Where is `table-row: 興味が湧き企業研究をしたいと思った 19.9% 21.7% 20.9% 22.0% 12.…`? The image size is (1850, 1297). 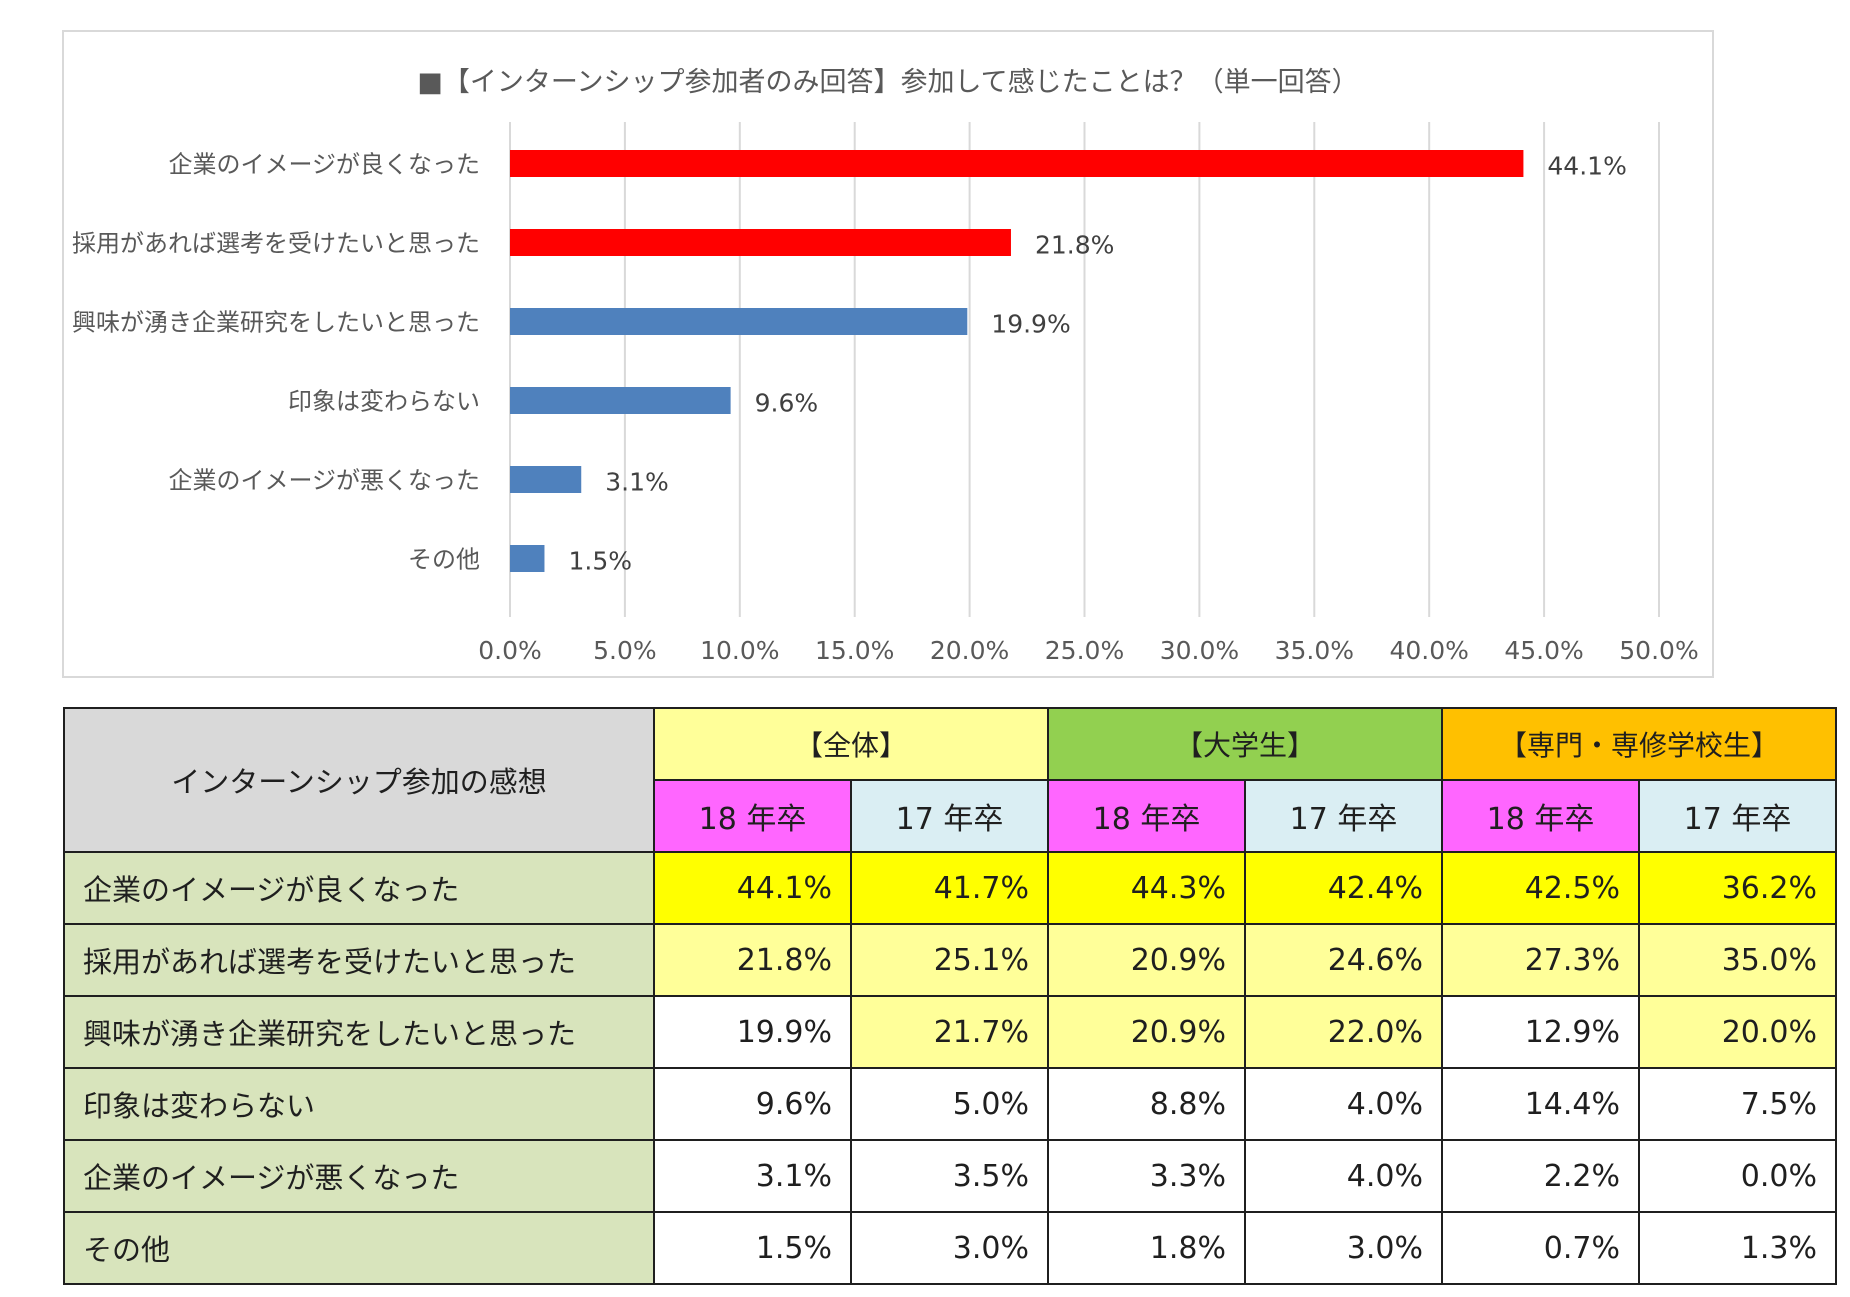
table-row: 興味が湧き企業研究をしたいと思った 19.9% 21.7% 20.9% 22.0% 12.… is located at coordinates (950, 1032).